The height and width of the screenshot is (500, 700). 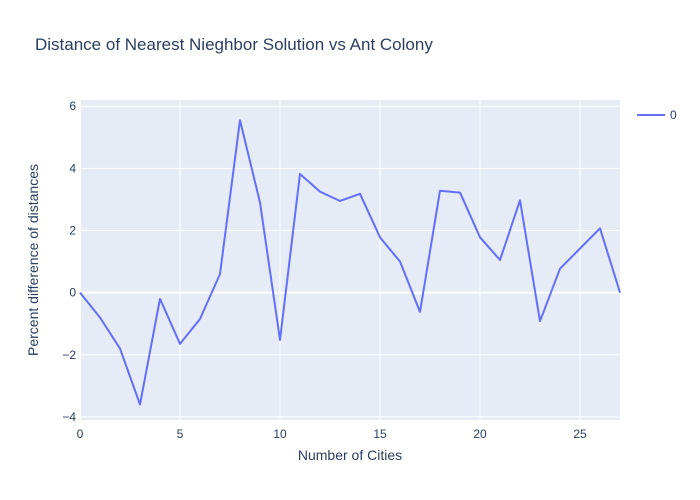 What do you see at coordinates (332, 434) in the screenshot?
I see `x-axis-ticks: 0 5 10 15 20 25` at bounding box center [332, 434].